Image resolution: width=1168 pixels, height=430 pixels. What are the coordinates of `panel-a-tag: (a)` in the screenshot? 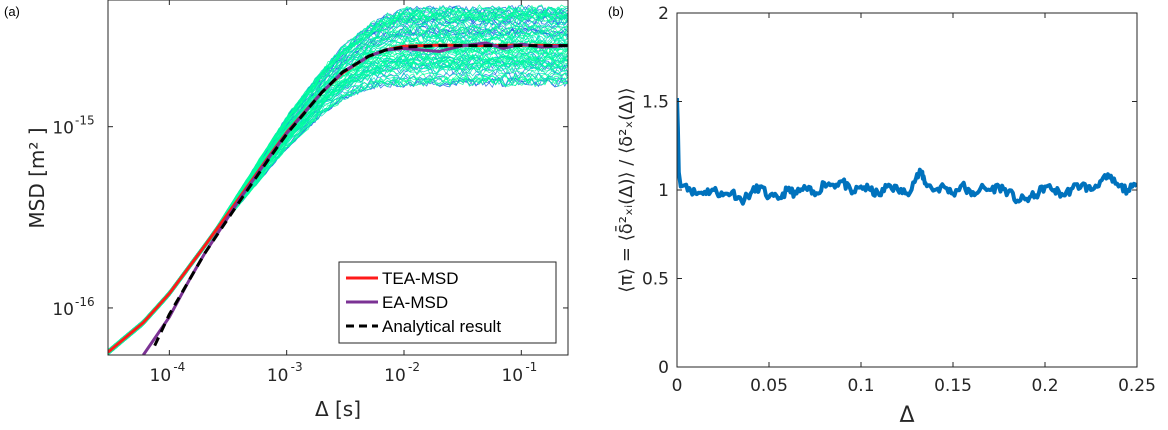 It's located at (12, 11).